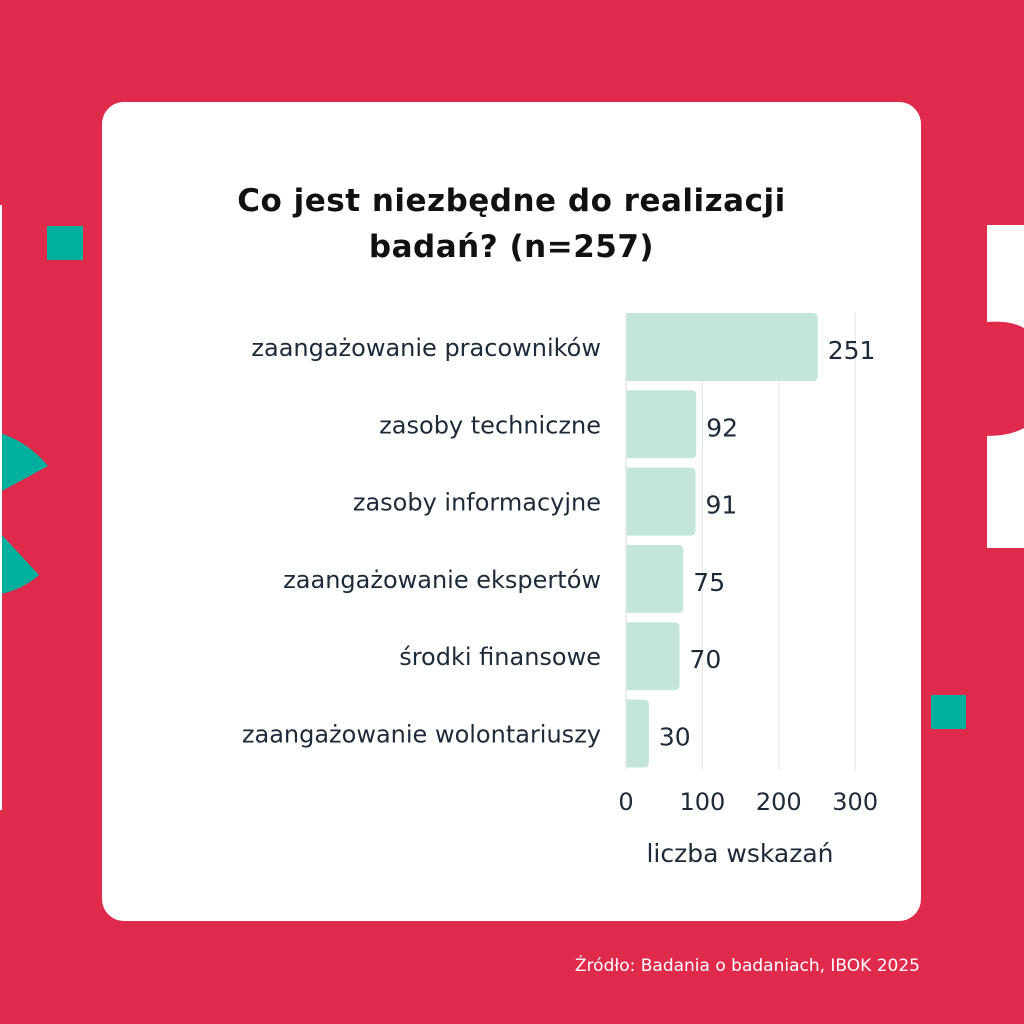  I want to click on x-tick-label: 300, so click(855, 802).